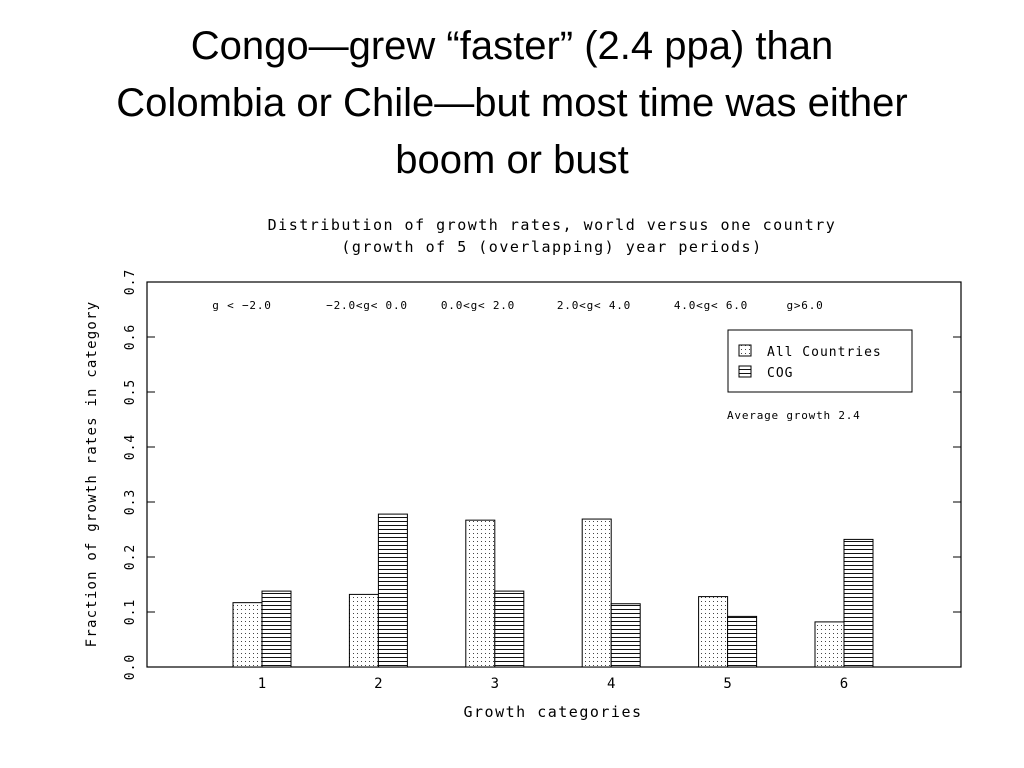  I want to click on legend: All Countries COG, so click(820, 361).